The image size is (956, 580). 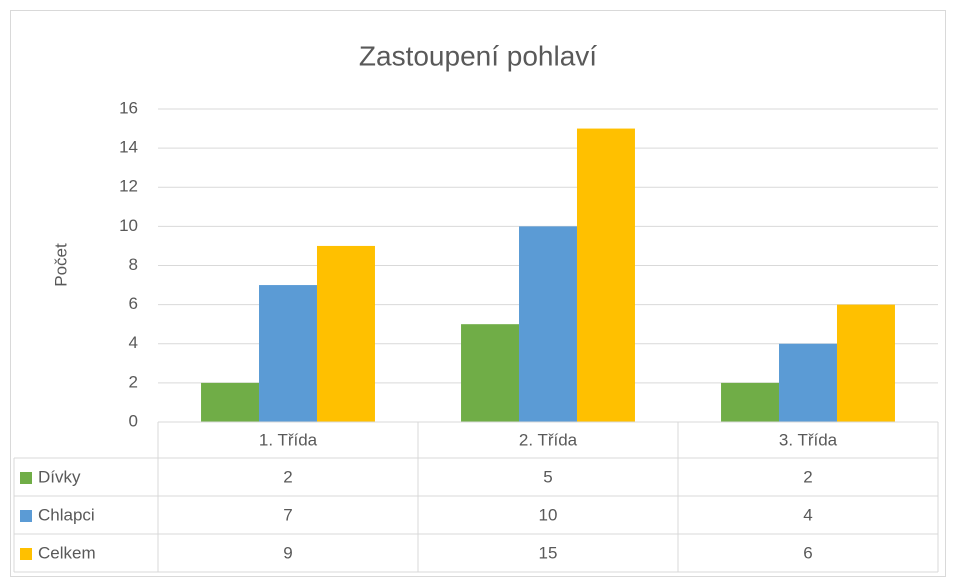 I want to click on table-value: 15, so click(x=548, y=552).